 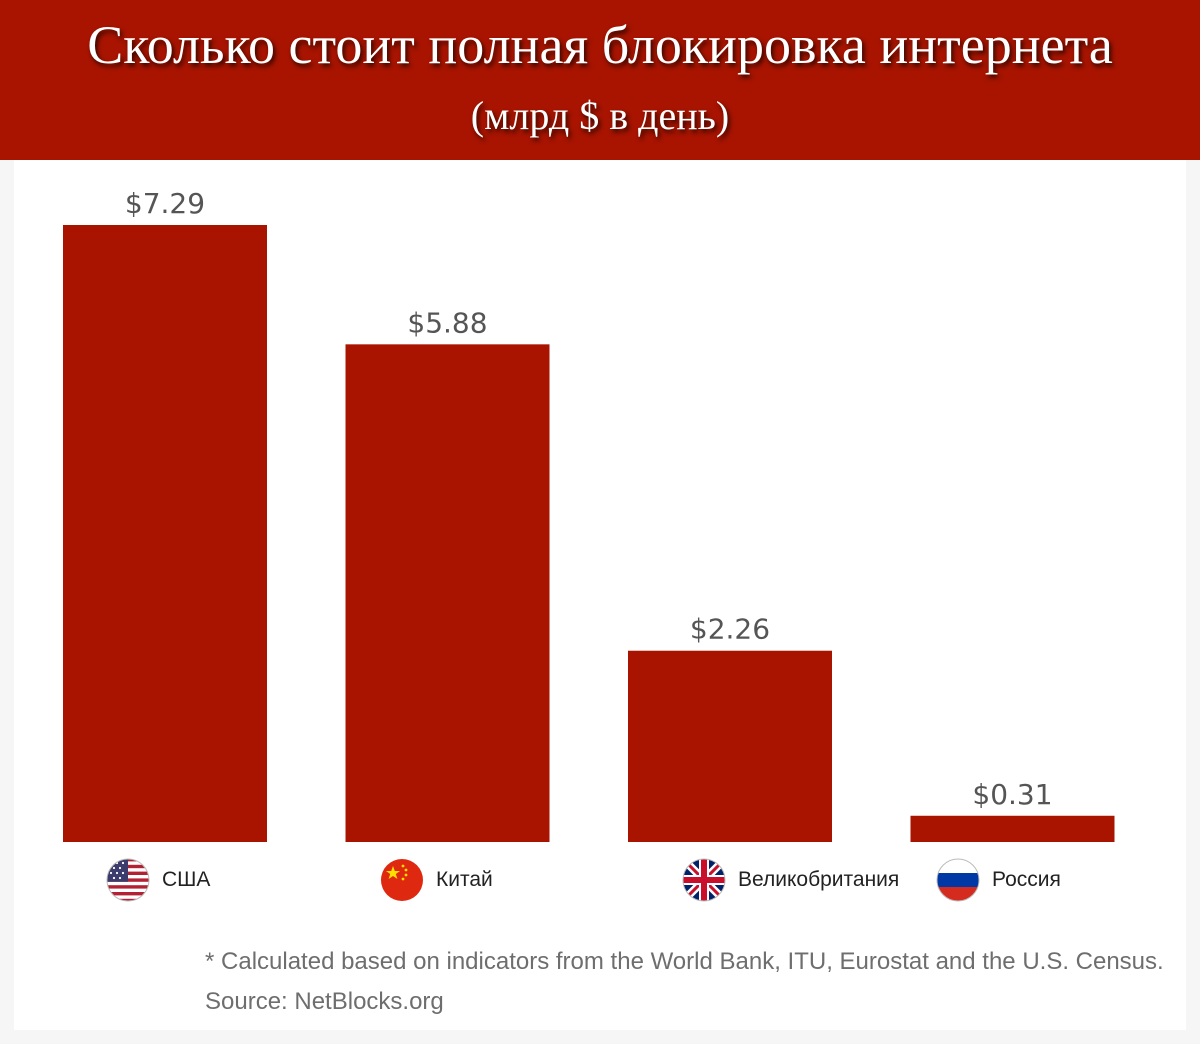 What do you see at coordinates (402, 880) in the screenshot?
I see `china-flag-icon` at bounding box center [402, 880].